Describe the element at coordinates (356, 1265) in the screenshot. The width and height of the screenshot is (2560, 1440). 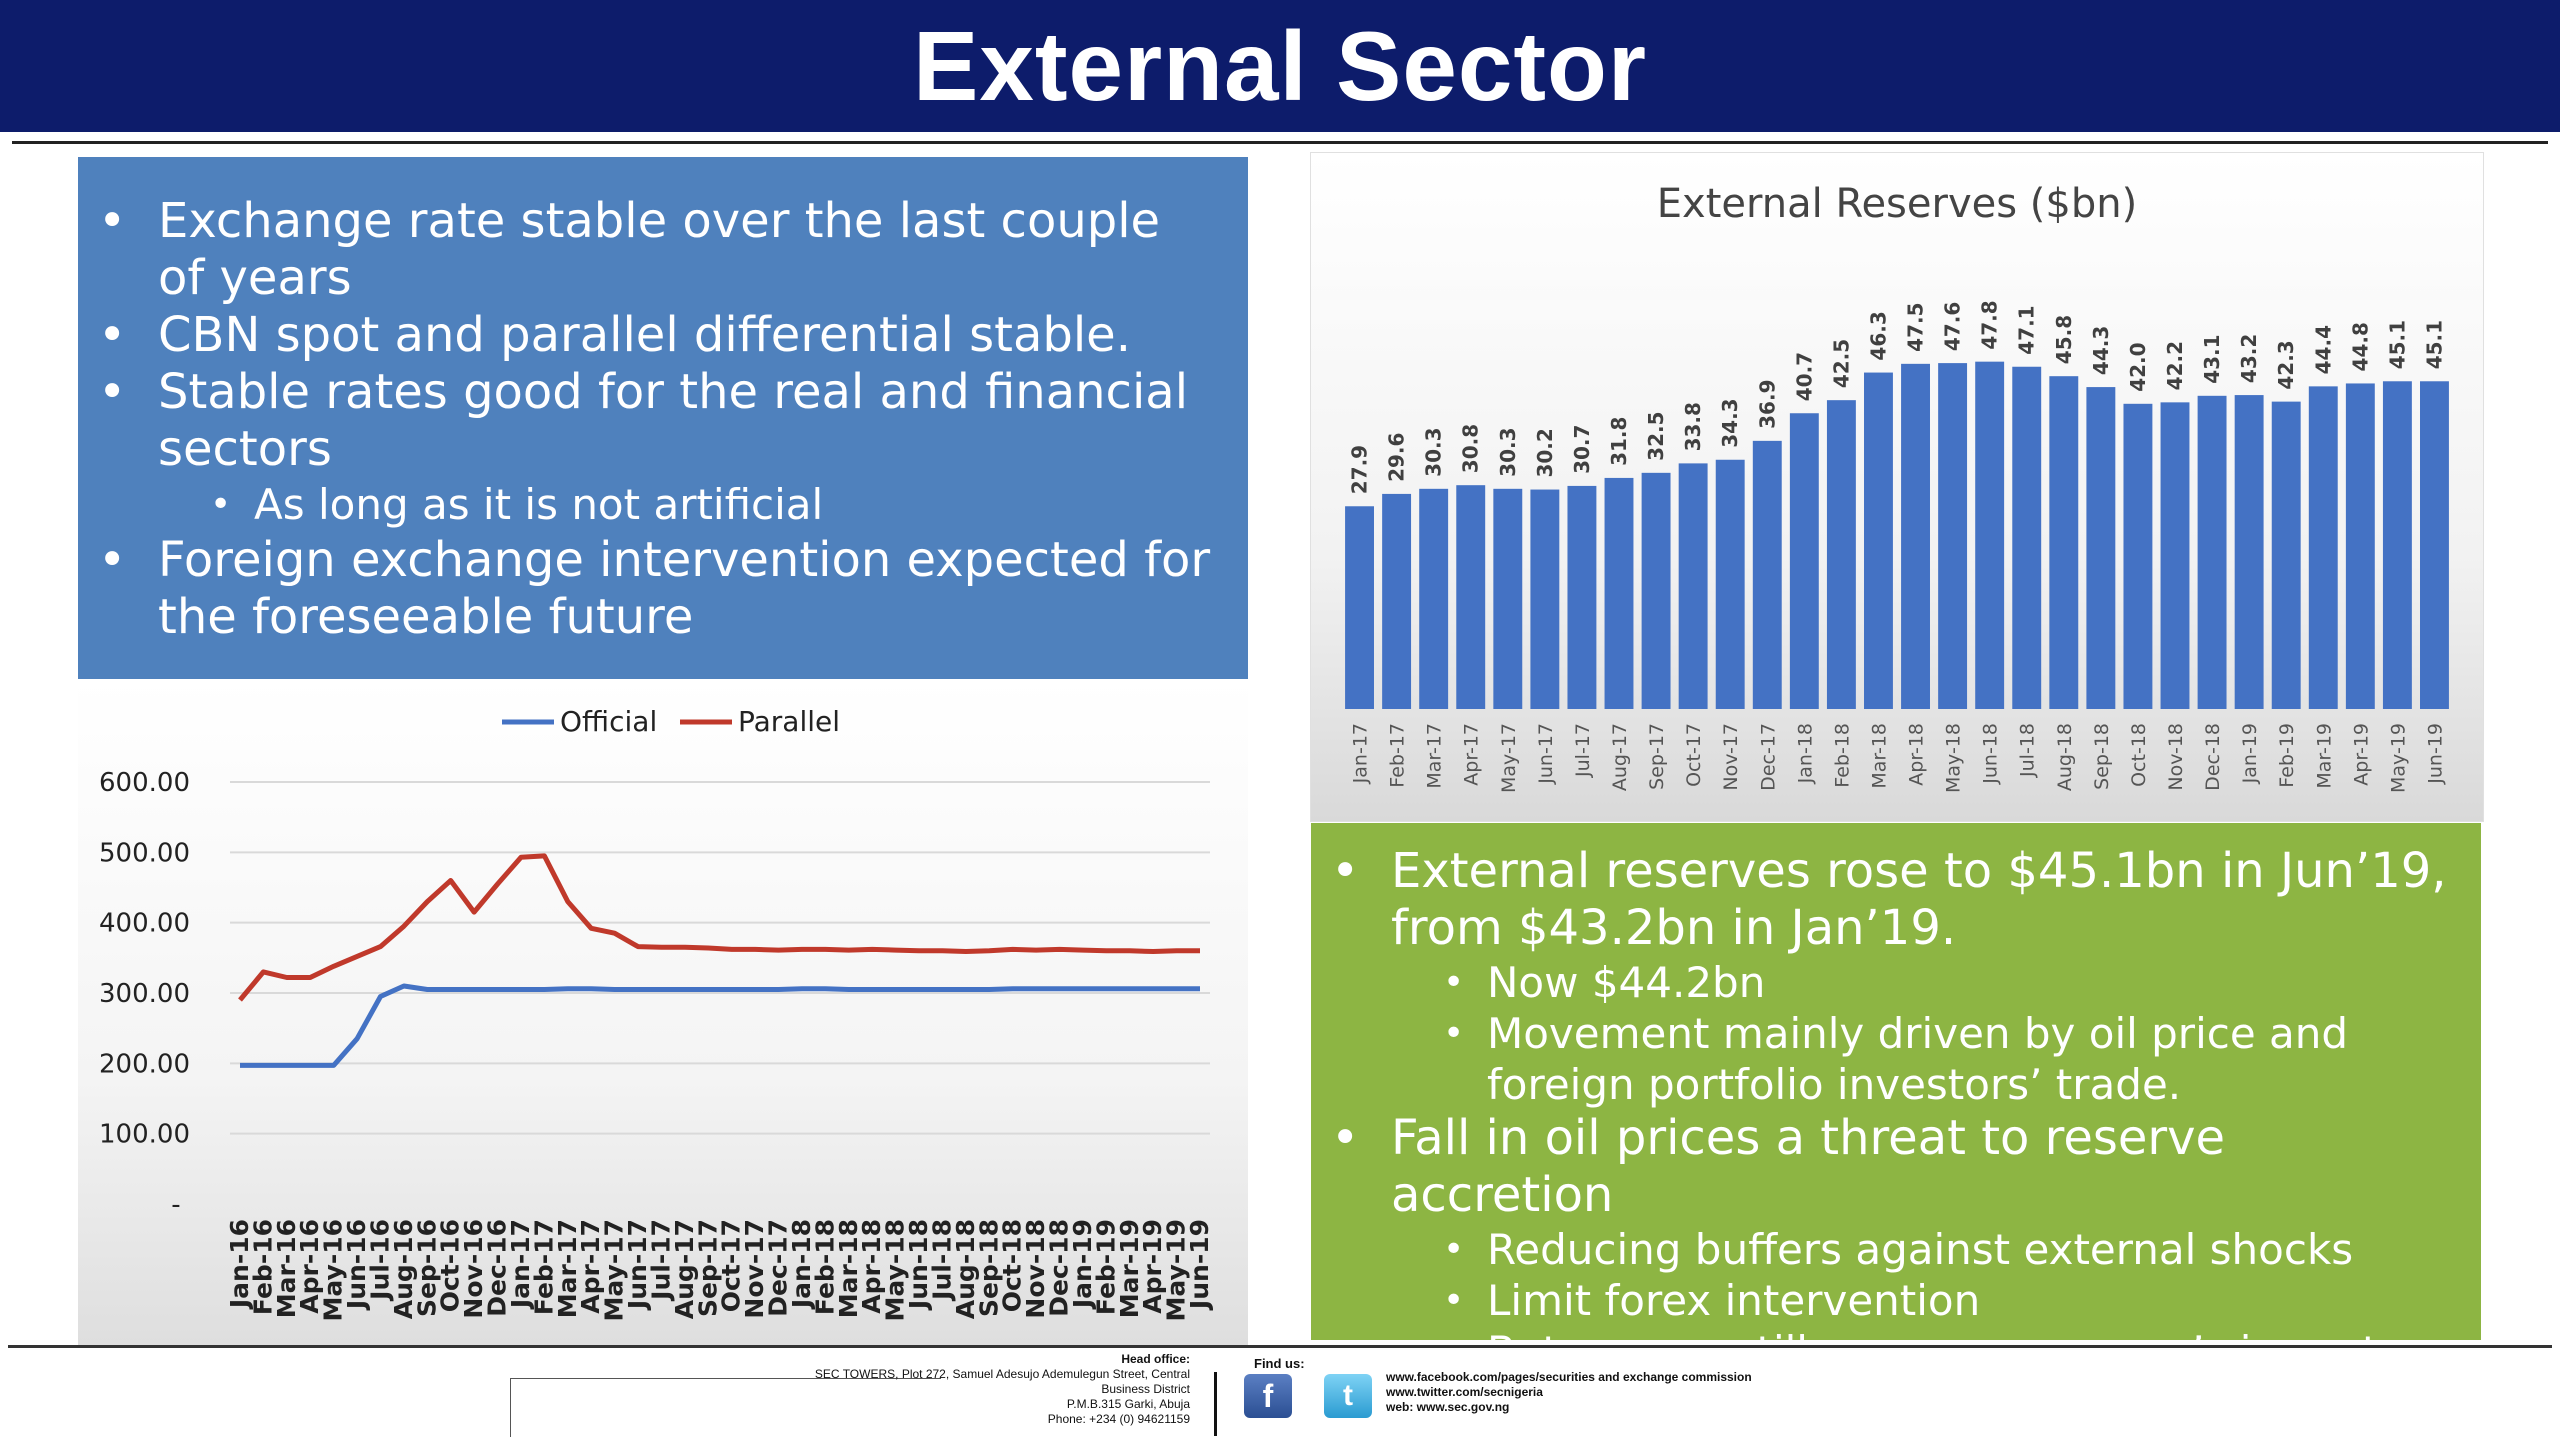
I see `x-tick-label: Jun-16` at that location.